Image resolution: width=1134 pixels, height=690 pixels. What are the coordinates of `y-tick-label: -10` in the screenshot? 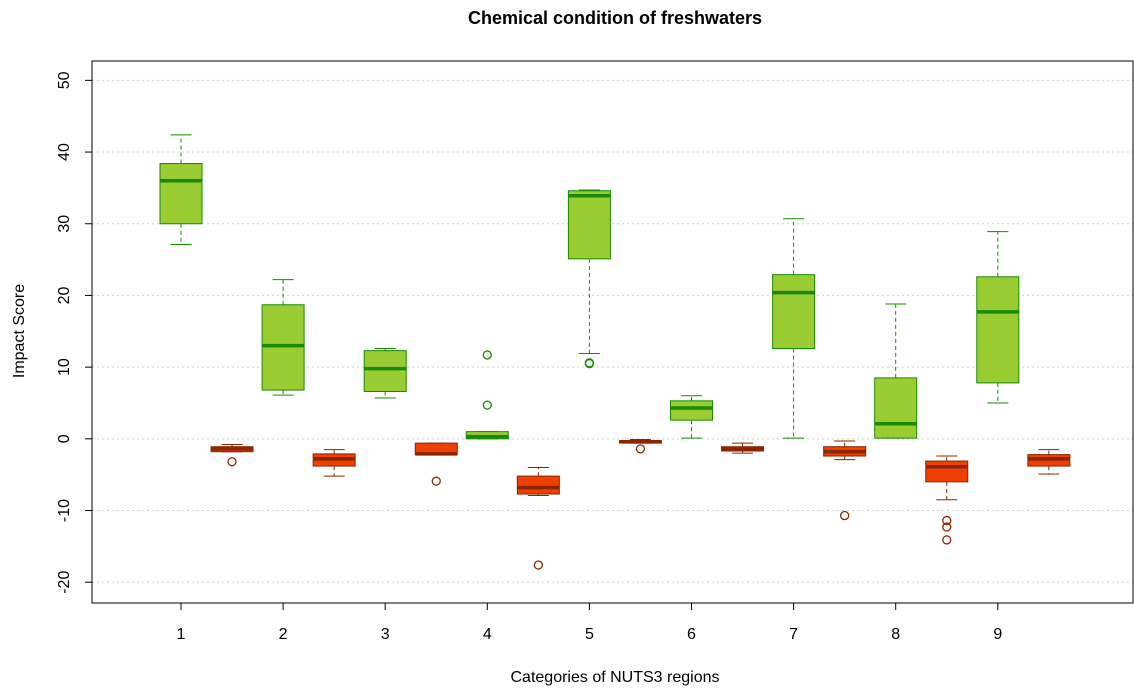 It's located at (64, 510).